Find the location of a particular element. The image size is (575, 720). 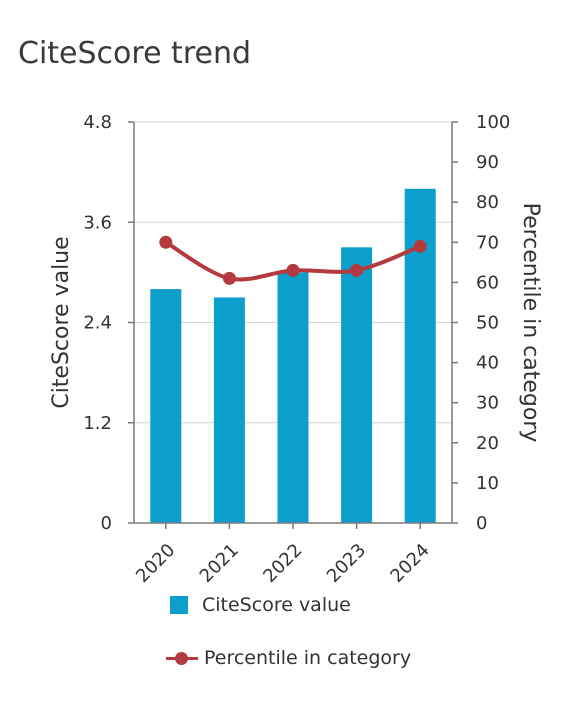

percentile-point-2021 is located at coordinates (229, 278).